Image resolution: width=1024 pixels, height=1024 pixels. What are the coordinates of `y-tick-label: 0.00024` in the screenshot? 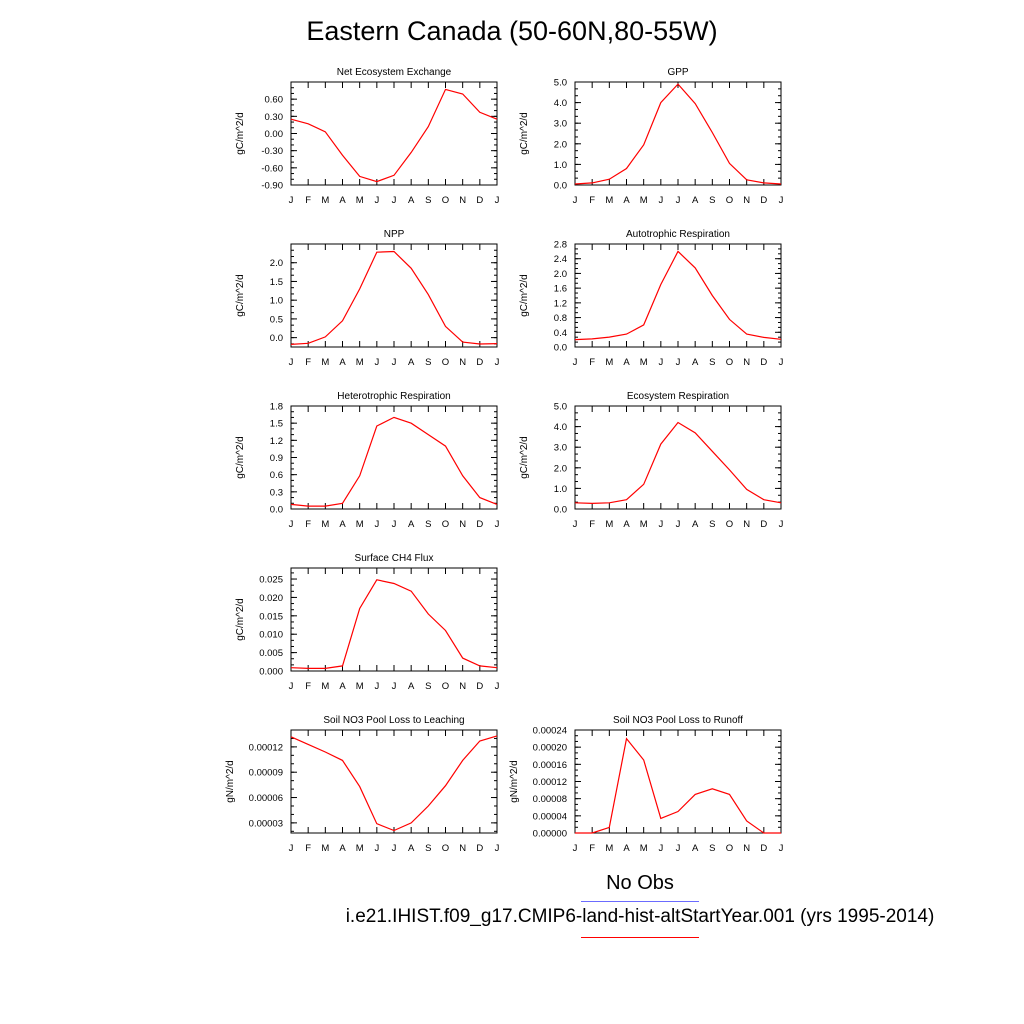 It's located at (550, 731).